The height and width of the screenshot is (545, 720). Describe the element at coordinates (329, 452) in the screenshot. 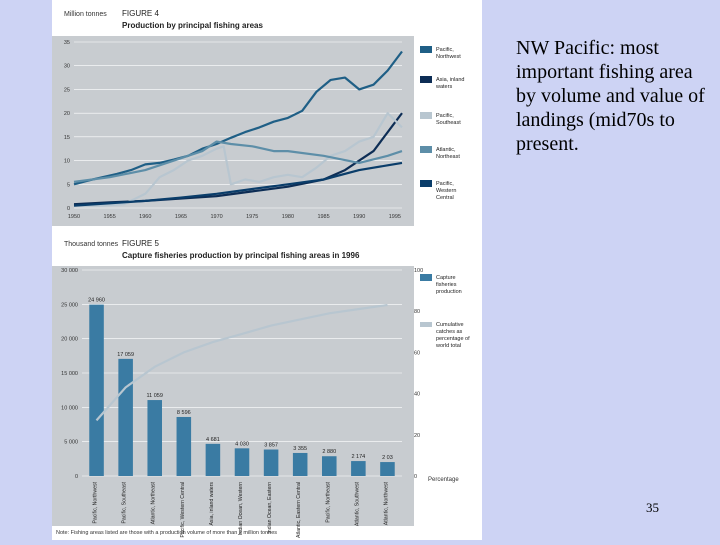

I see `fig5-bar-value-label: 2 880` at that location.